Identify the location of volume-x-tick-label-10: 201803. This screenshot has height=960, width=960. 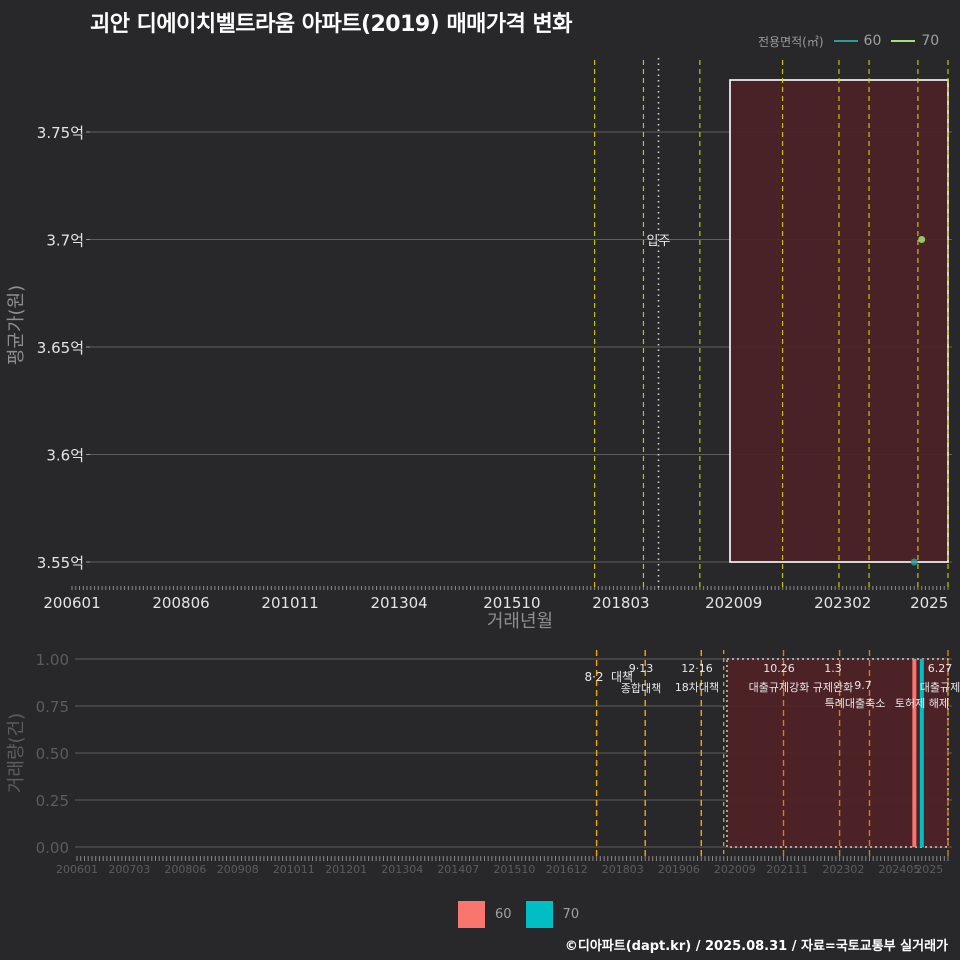
(623, 869).